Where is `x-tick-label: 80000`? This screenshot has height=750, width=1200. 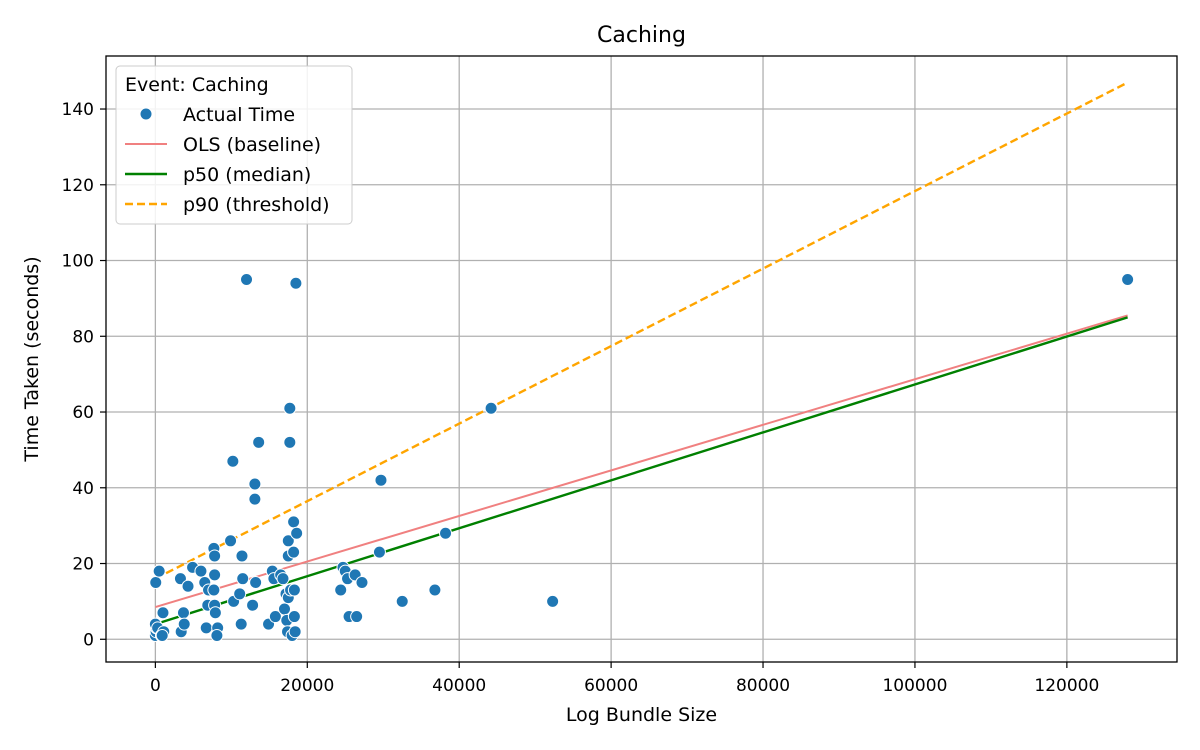
x-tick-label: 80000 is located at coordinates (763, 686).